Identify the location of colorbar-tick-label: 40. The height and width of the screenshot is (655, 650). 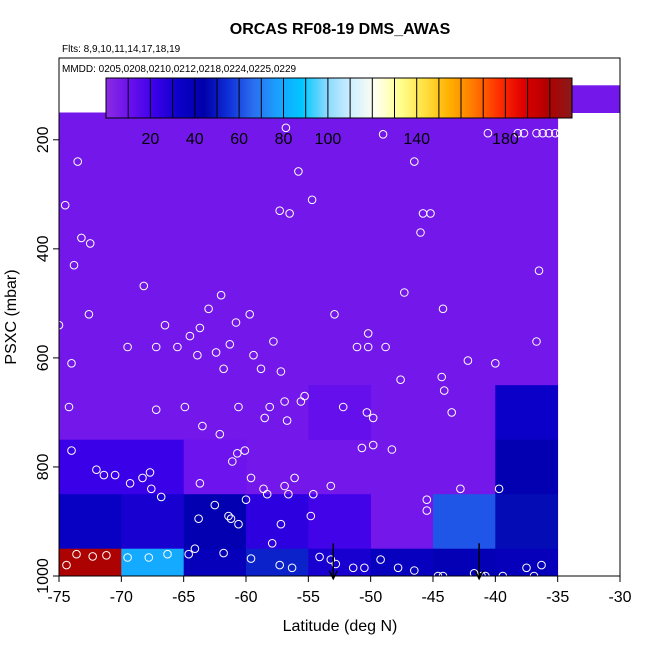
(195, 139).